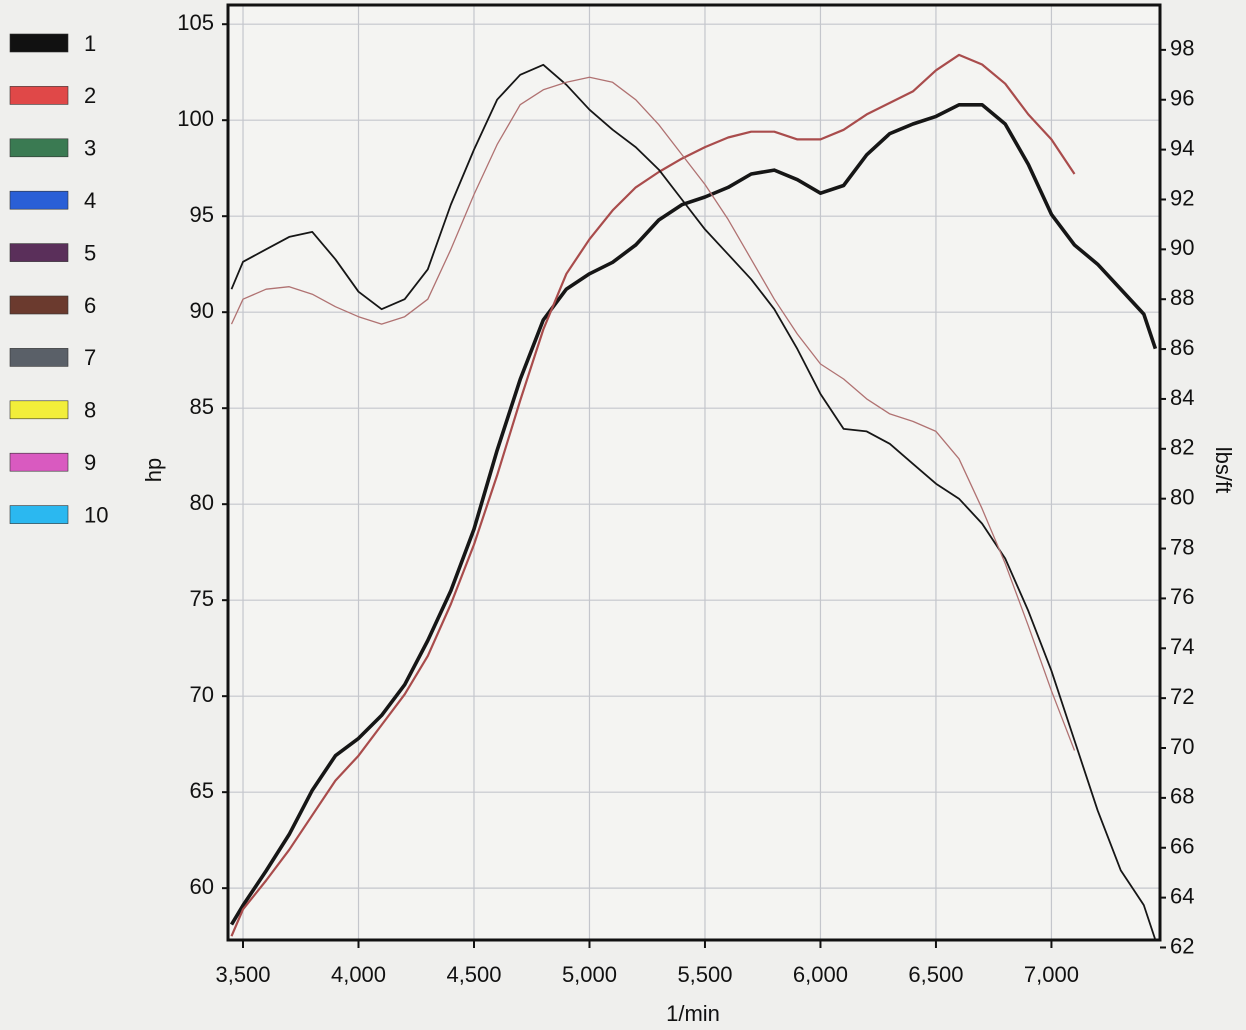  What do you see at coordinates (195, 118) in the screenshot?
I see `y-tick-label: 100` at bounding box center [195, 118].